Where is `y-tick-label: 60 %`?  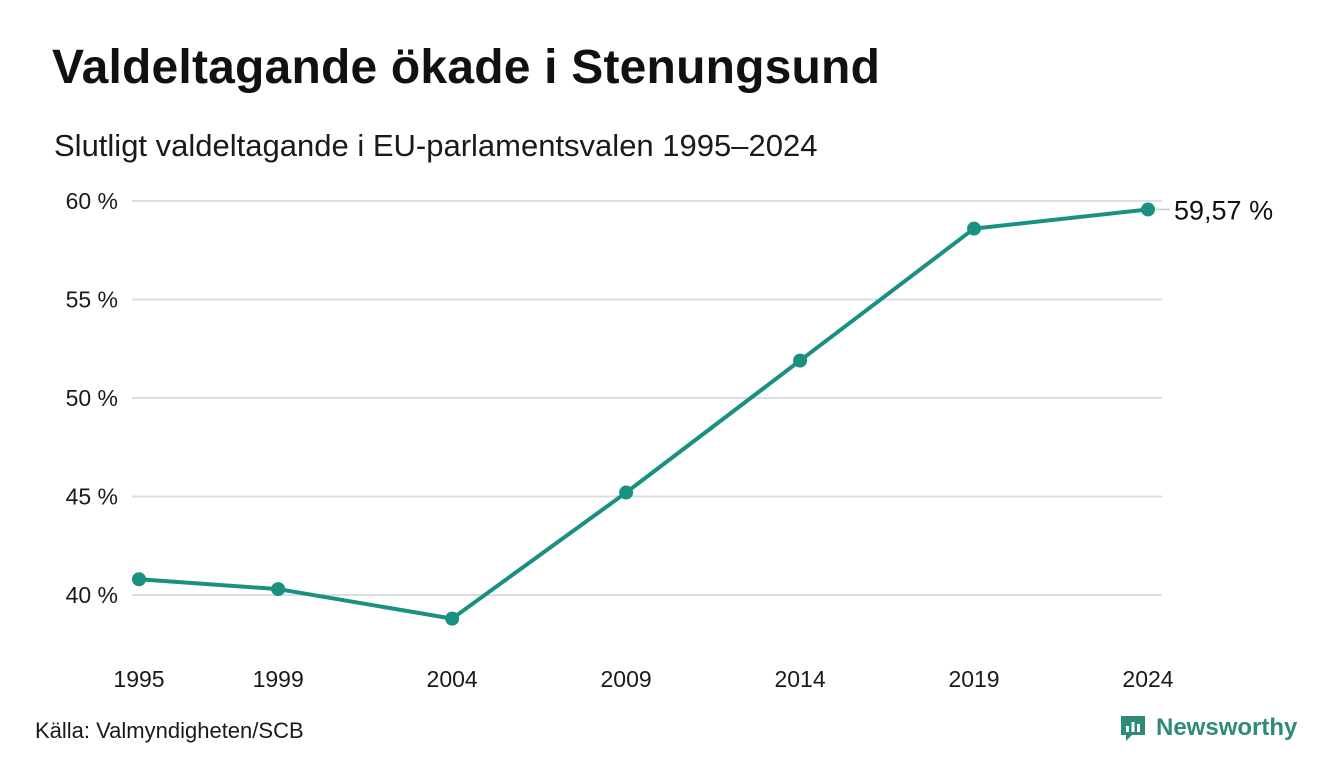
y-tick-label: 60 % is located at coordinates (92, 201).